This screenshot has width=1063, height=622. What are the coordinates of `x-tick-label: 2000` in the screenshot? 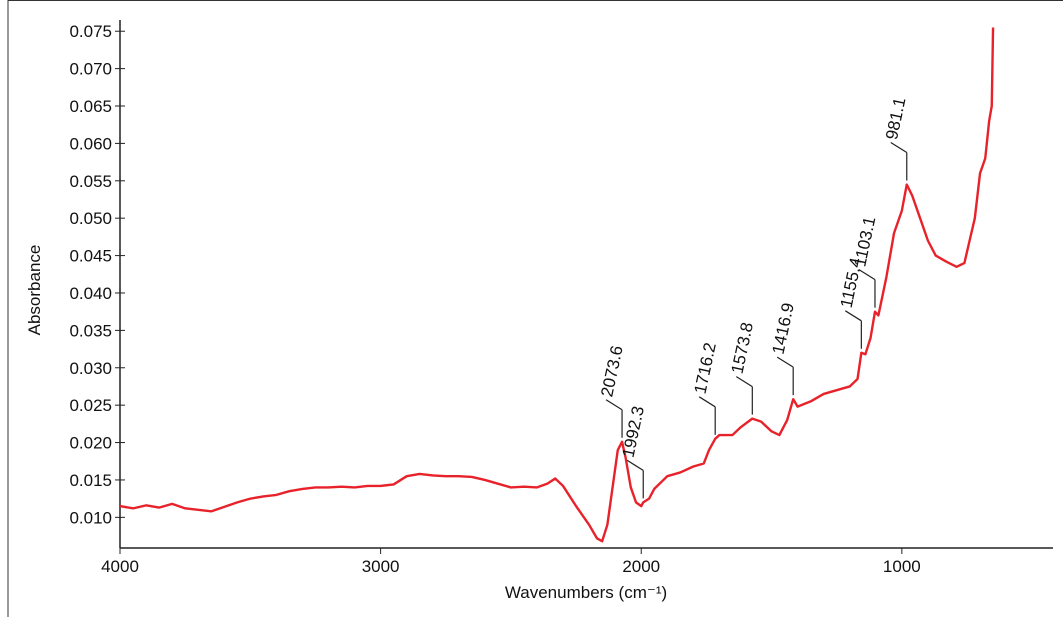 It's located at (641, 566).